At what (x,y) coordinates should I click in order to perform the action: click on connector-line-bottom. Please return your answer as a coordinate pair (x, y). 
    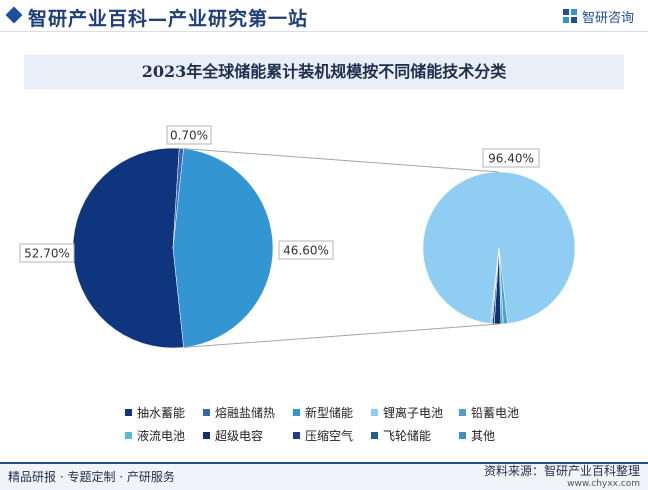
    Looking at the image, I should click on (341, 335).